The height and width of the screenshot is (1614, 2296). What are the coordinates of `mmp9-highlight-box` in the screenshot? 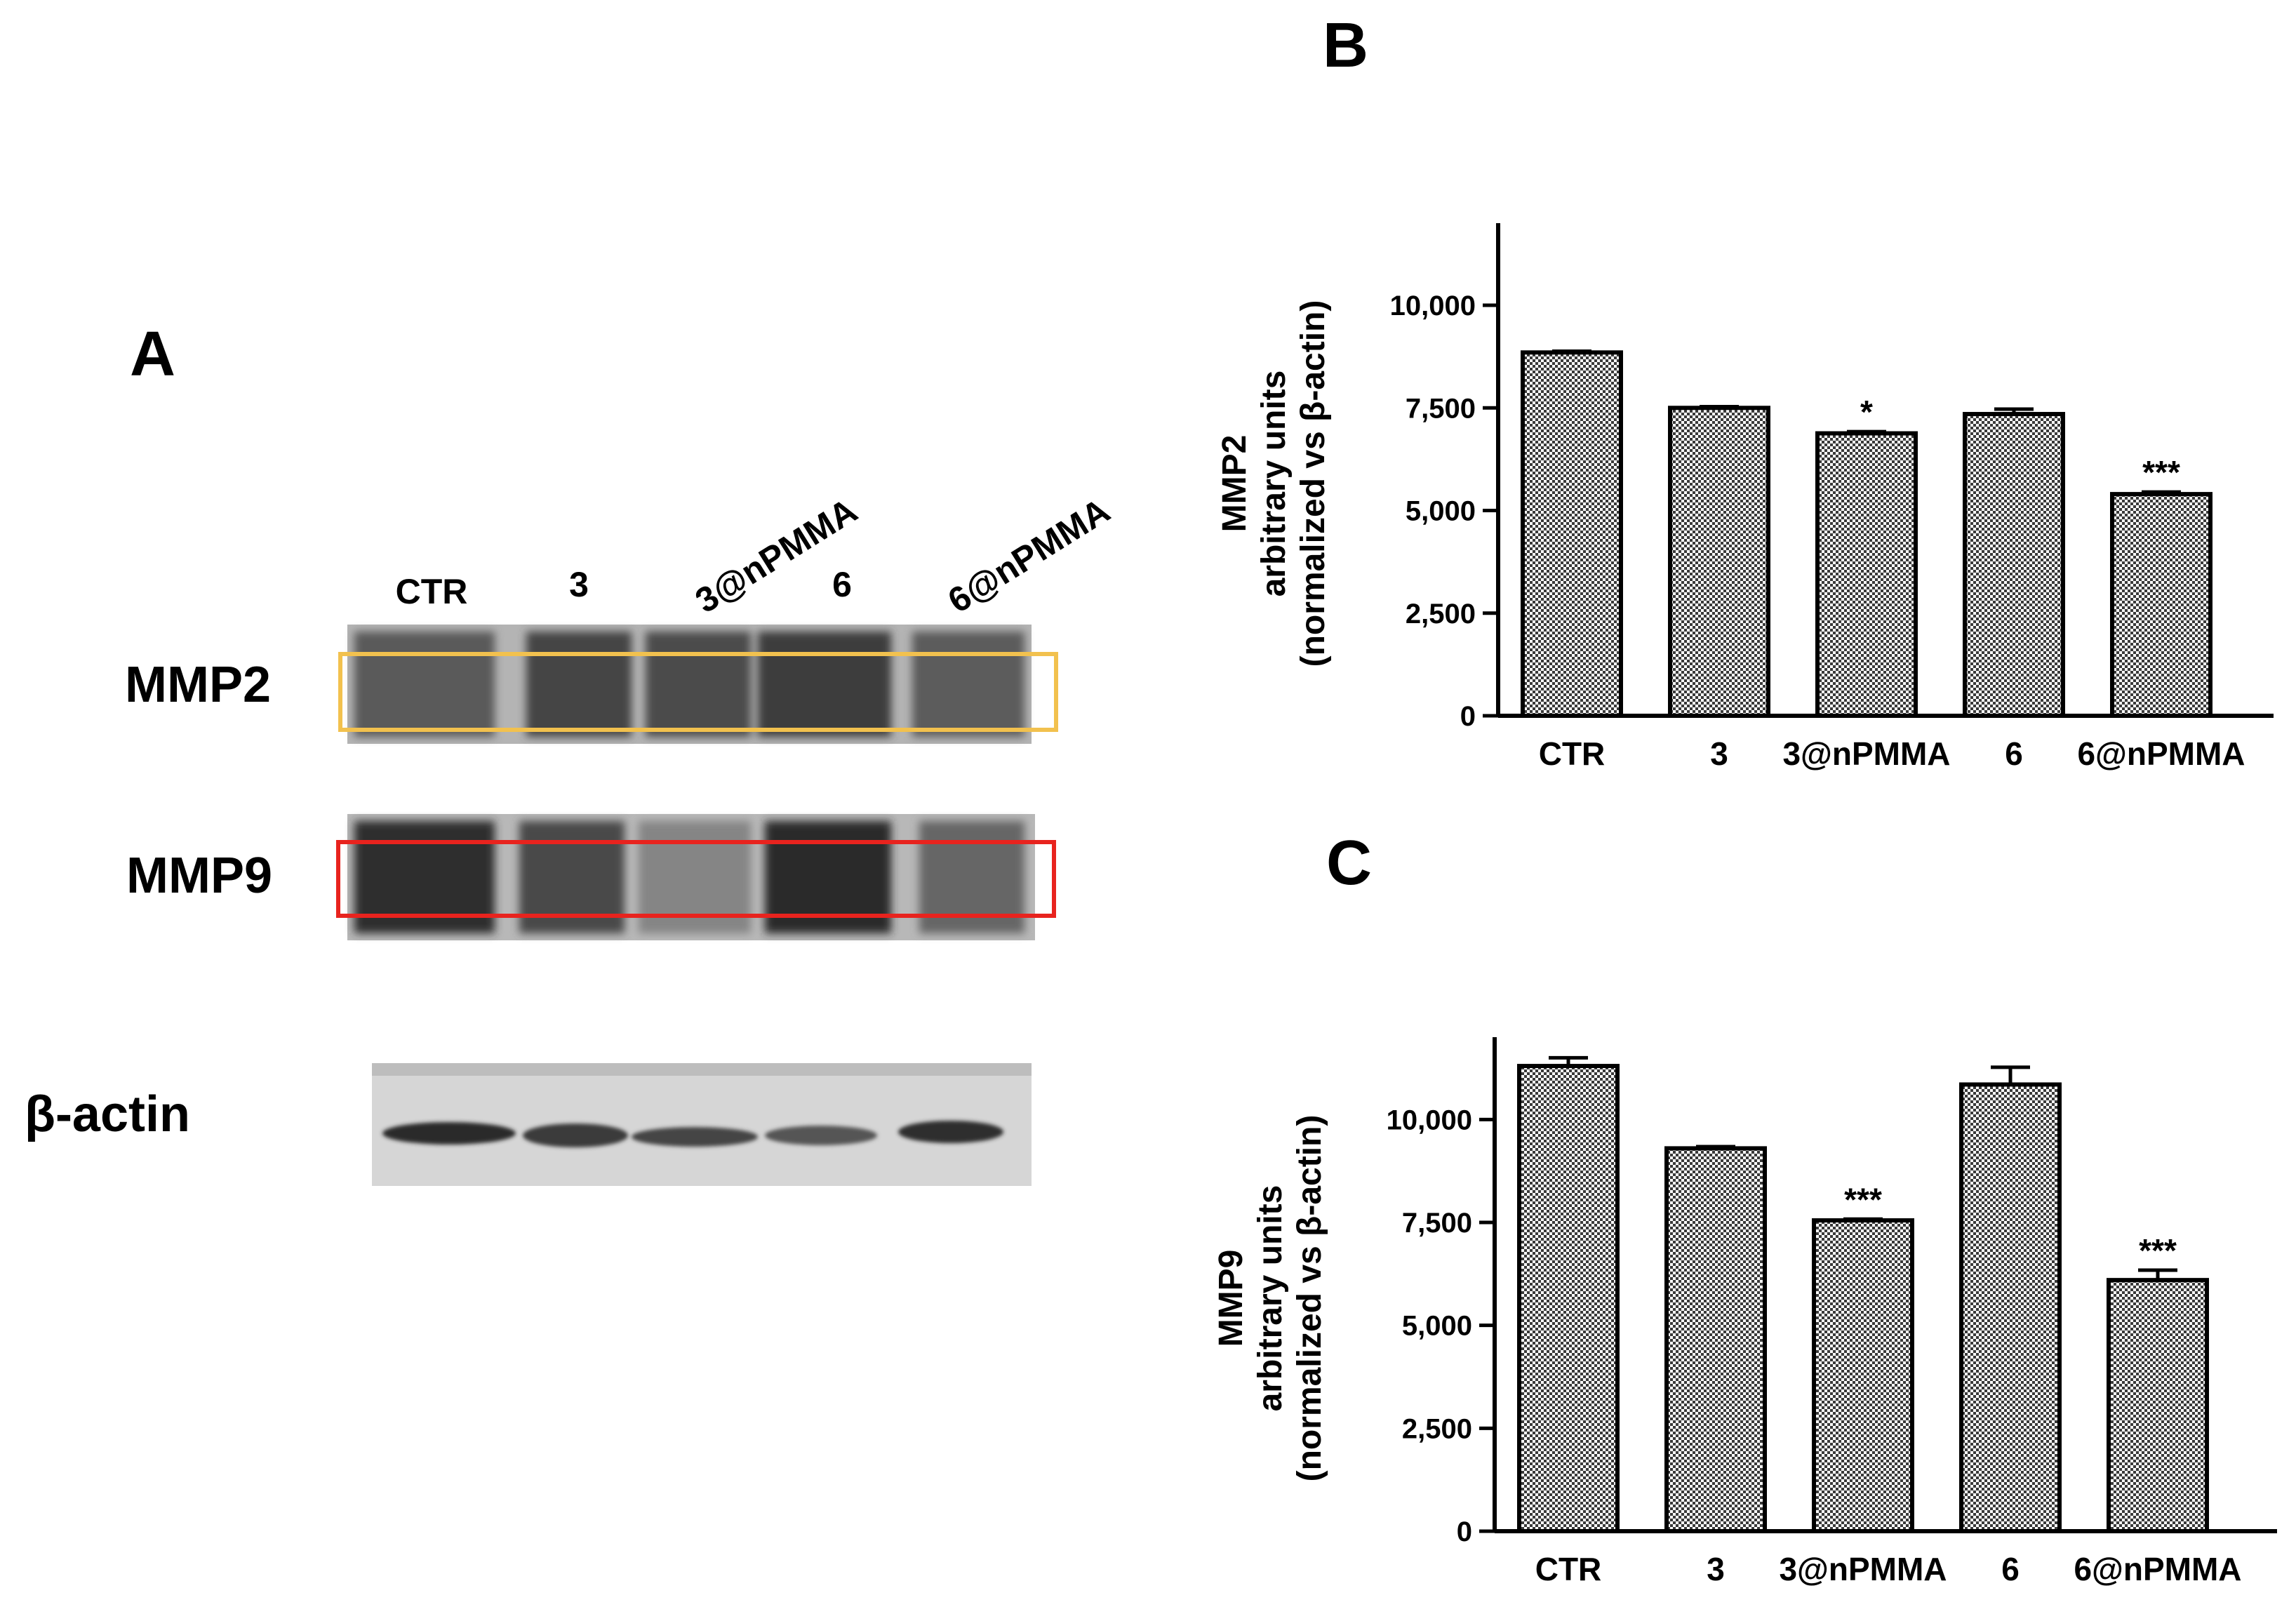 It's located at (696, 879).